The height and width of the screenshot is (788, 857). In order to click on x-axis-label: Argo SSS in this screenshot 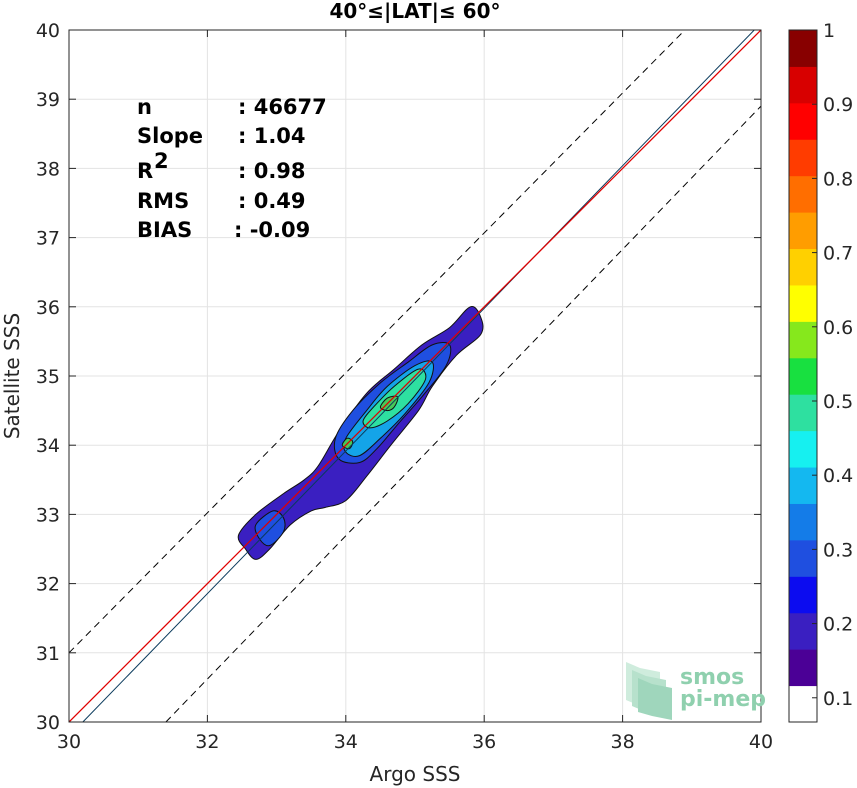, I will do `click(415, 774)`.